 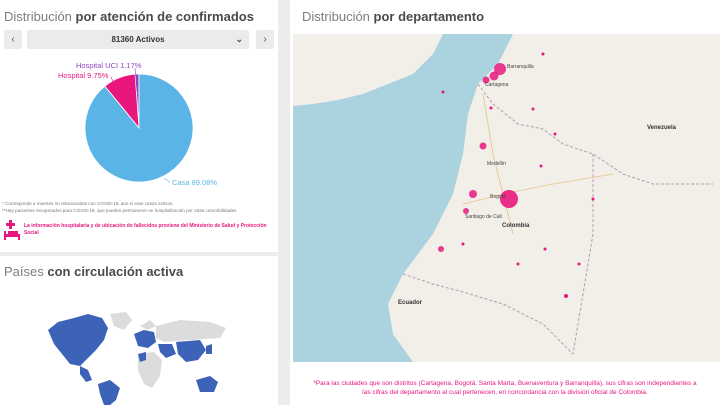 I want to click on label-venezuela: Venezuela, so click(x=662, y=128).